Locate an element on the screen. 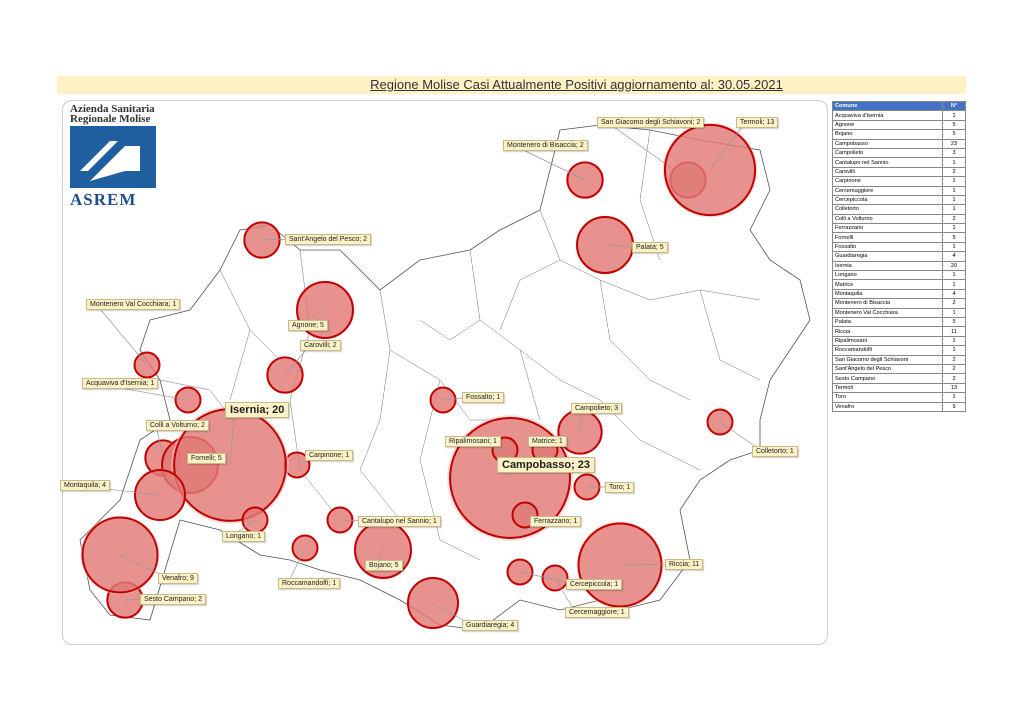  cell-comune: Termoli is located at coordinates (887, 388).